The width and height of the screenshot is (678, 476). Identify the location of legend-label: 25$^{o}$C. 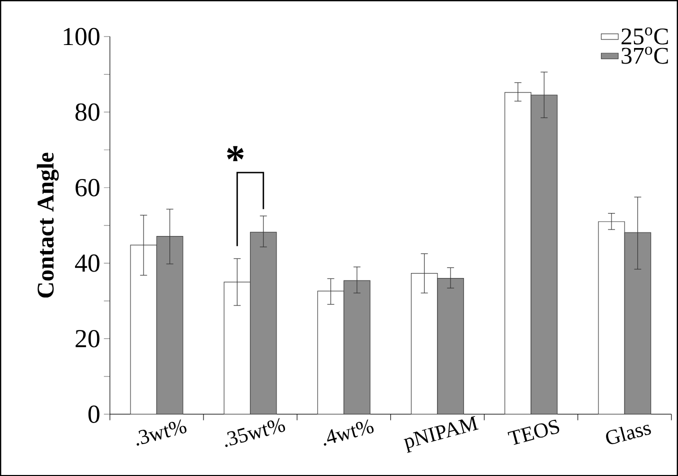
(645, 35).